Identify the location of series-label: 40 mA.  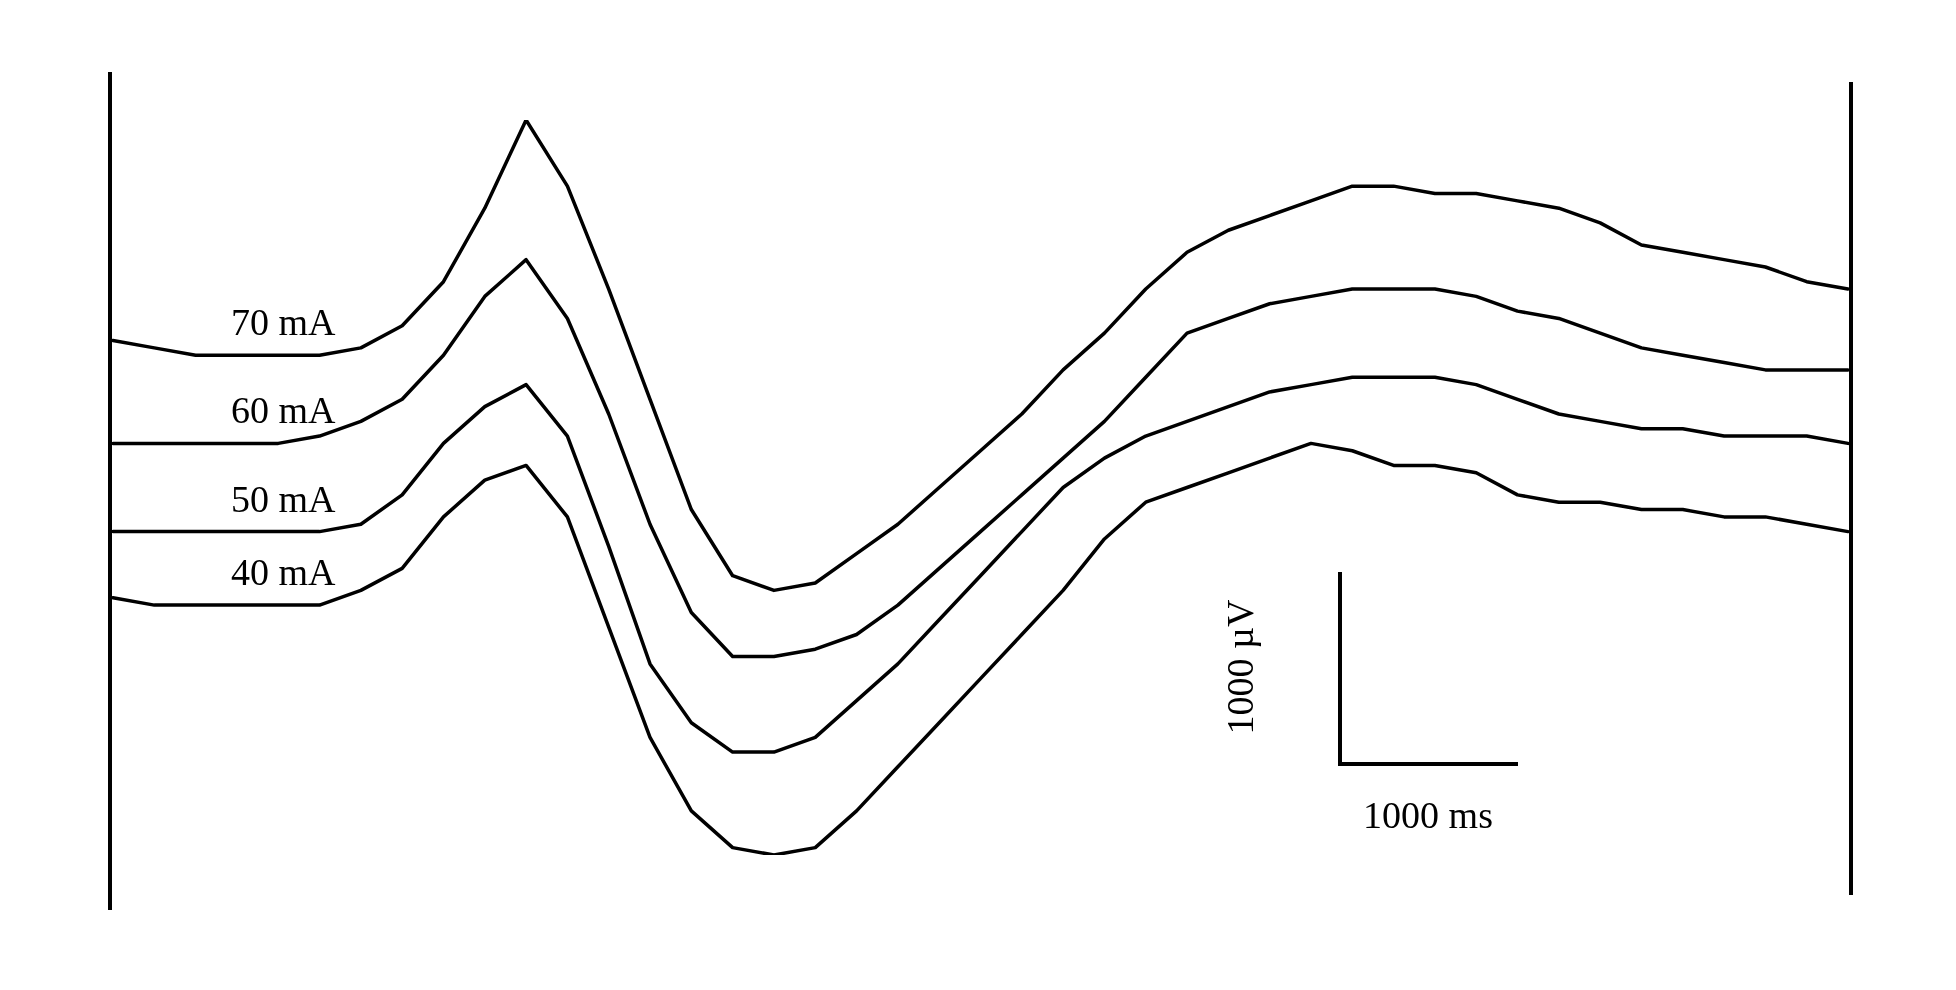
(283, 572).